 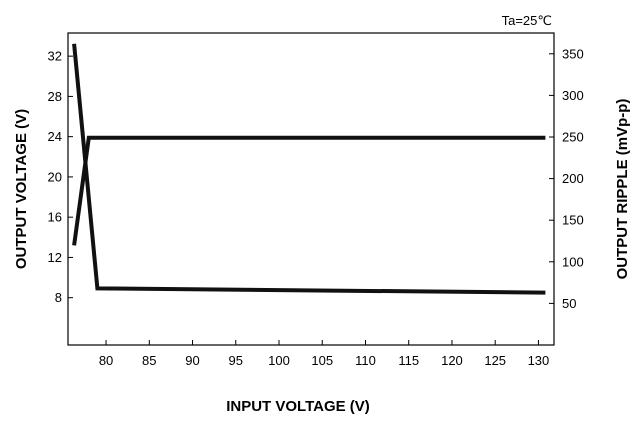 I want to click on x-tick-label: 125, so click(x=495, y=360).